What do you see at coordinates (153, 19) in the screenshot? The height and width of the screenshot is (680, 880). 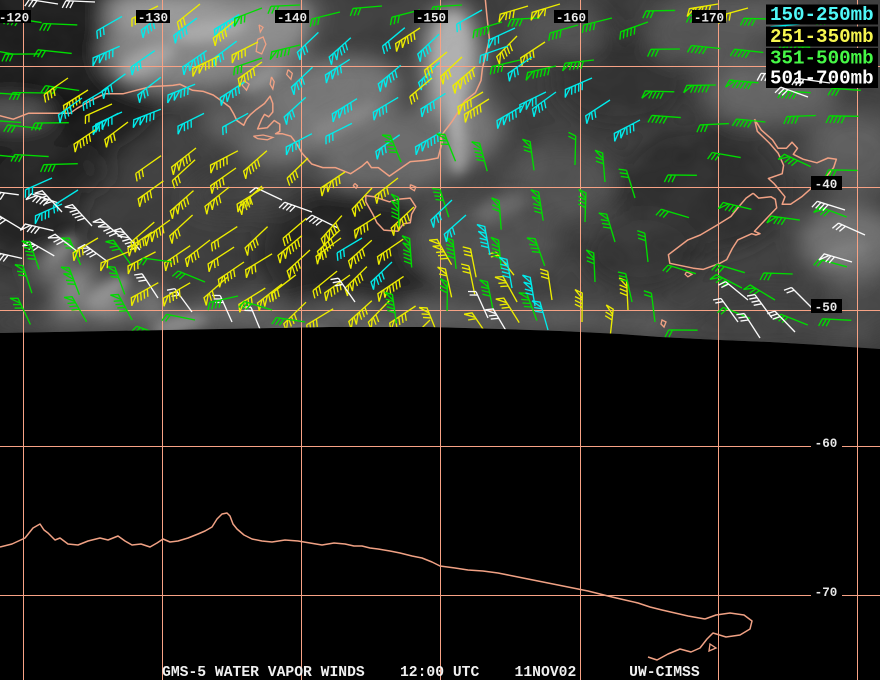 I see `svg-text: -130` at bounding box center [153, 19].